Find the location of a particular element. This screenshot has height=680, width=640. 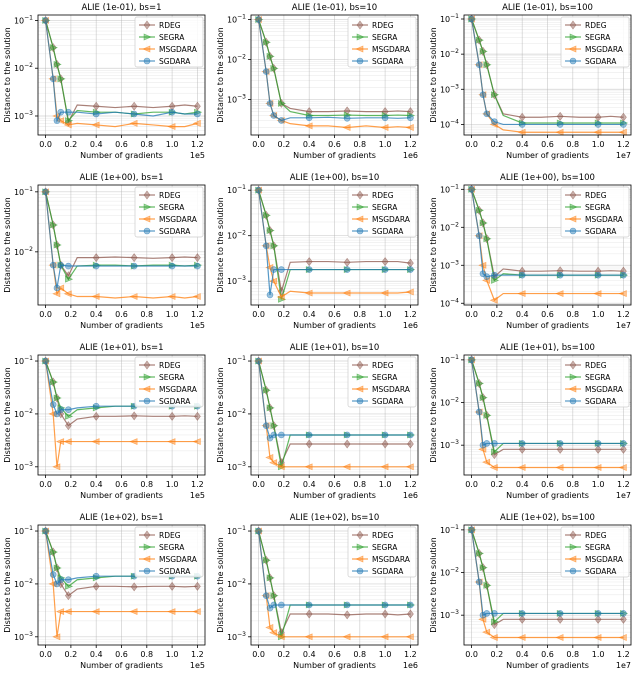

series-sgdara is located at coordinates (547, 233).